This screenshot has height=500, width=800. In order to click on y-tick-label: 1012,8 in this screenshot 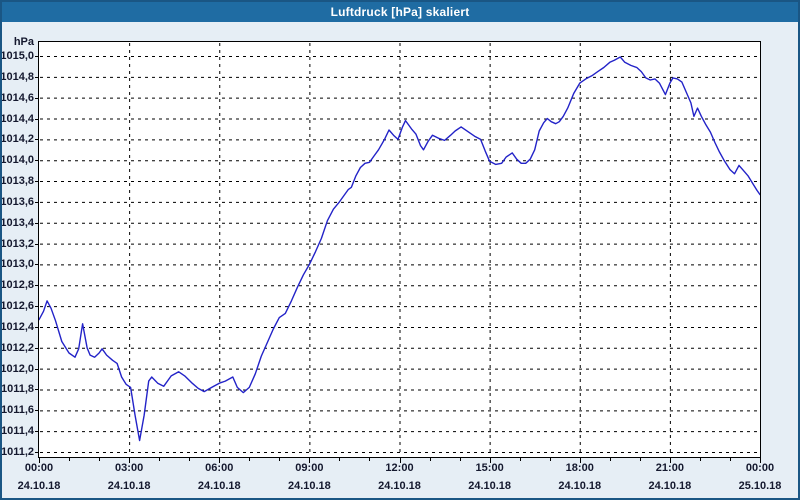, I will do `click(17, 285)`.